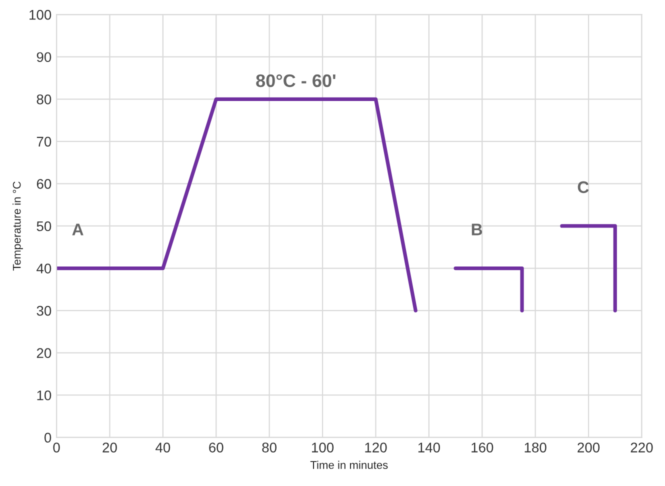  I want to click on y-axis-title: Temperature in °C, so click(17, 226).